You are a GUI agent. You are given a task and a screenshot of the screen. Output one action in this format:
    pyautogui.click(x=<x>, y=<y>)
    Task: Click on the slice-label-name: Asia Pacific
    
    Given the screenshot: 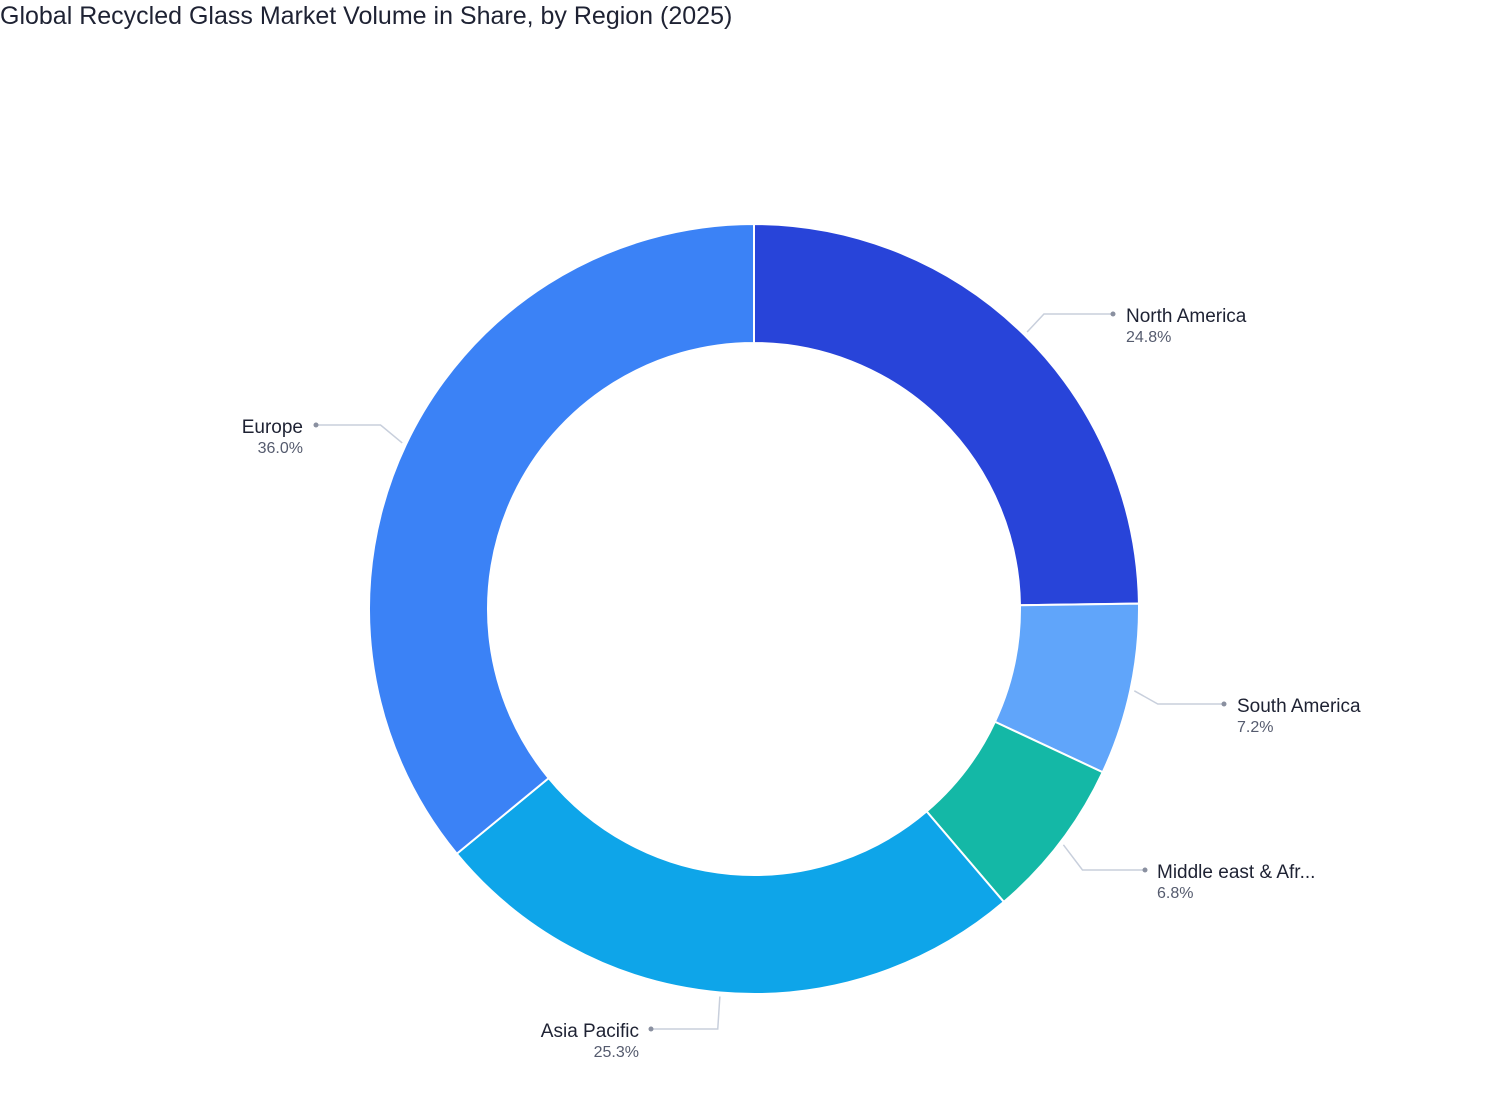 What is the action you would take?
    pyautogui.click(x=590, y=1031)
    